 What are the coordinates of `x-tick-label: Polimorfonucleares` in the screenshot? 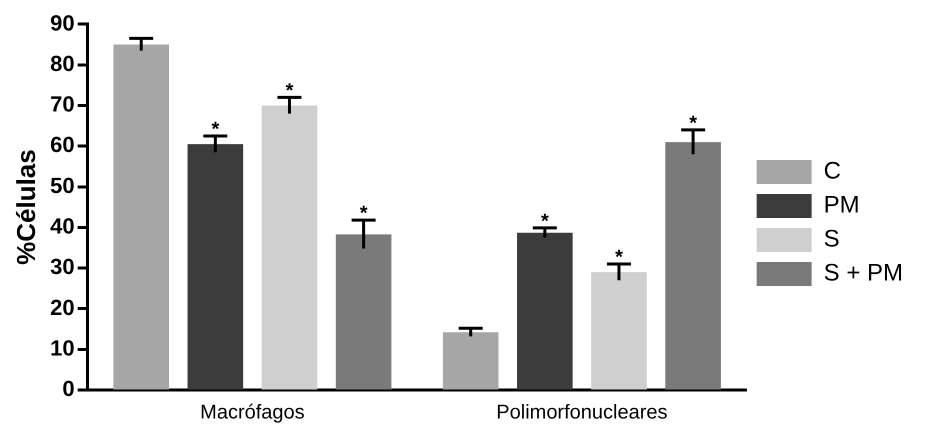 It's located at (582, 413).